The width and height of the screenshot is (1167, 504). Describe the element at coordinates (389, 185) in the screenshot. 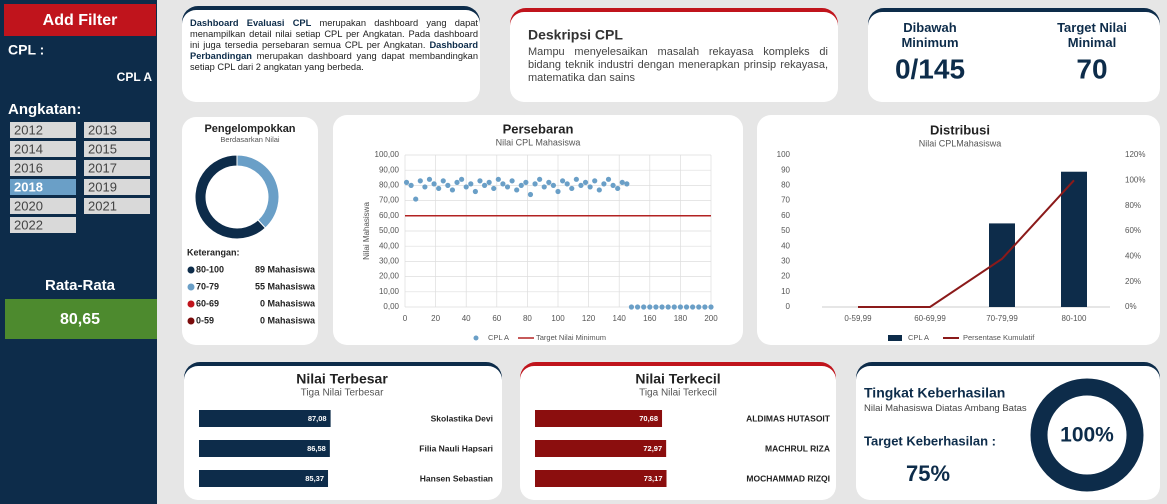

I see `y-tick-label: 80,00` at that location.